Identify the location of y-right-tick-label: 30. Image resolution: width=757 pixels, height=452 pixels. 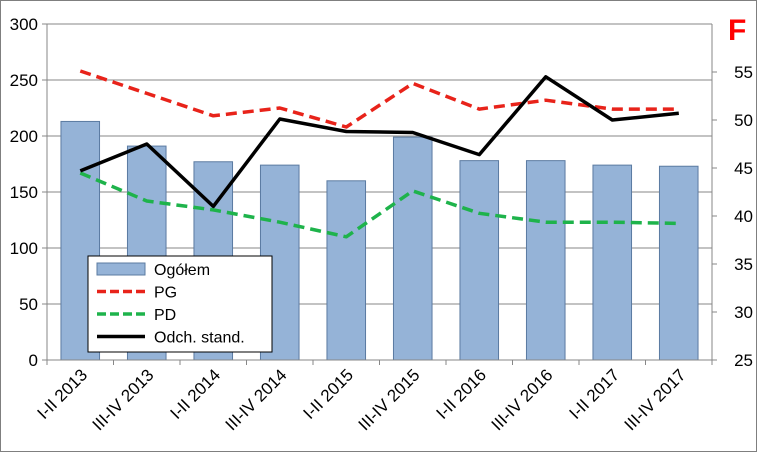
(743, 312).